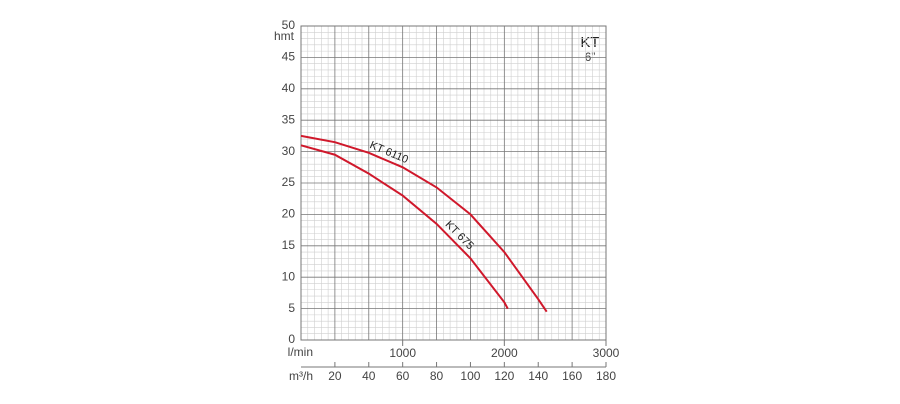 This screenshot has height=404, width=900. Describe the element at coordinates (470, 376) in the screenshot. I see `x-tick-label: 100` at that location.